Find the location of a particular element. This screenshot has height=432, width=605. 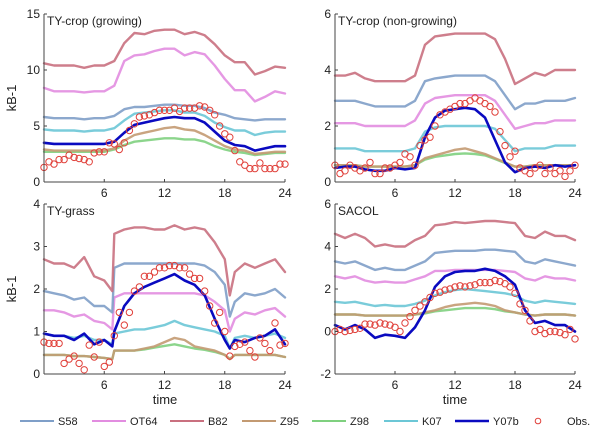

legend-label: S58 is located at coordinates (68, 422).